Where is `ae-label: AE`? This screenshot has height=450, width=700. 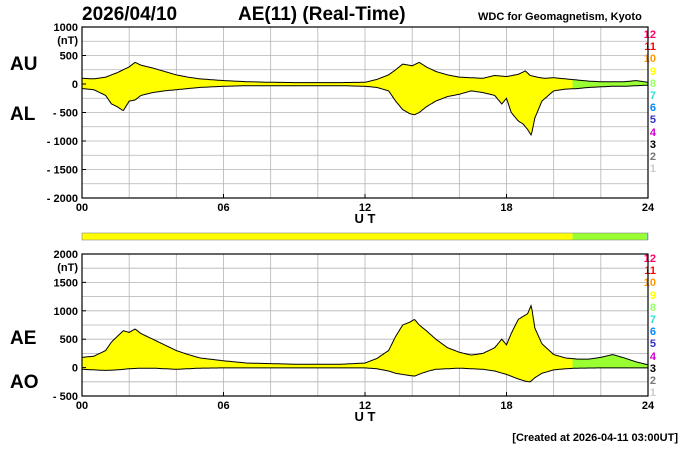 ae-label: AE is located at coordinates (23, 338).